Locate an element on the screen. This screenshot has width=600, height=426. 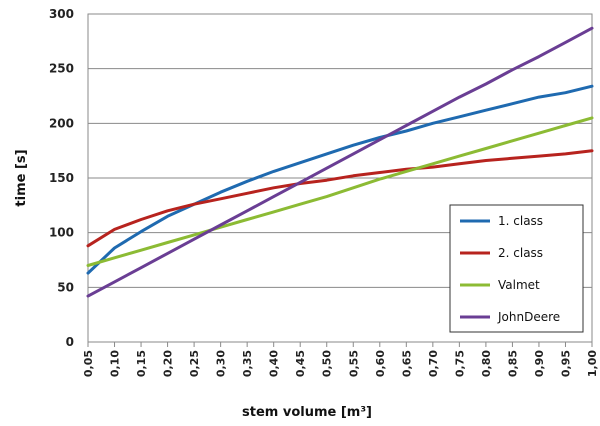
x-tick-label: 0,50 is located at coordinates (327, 363).